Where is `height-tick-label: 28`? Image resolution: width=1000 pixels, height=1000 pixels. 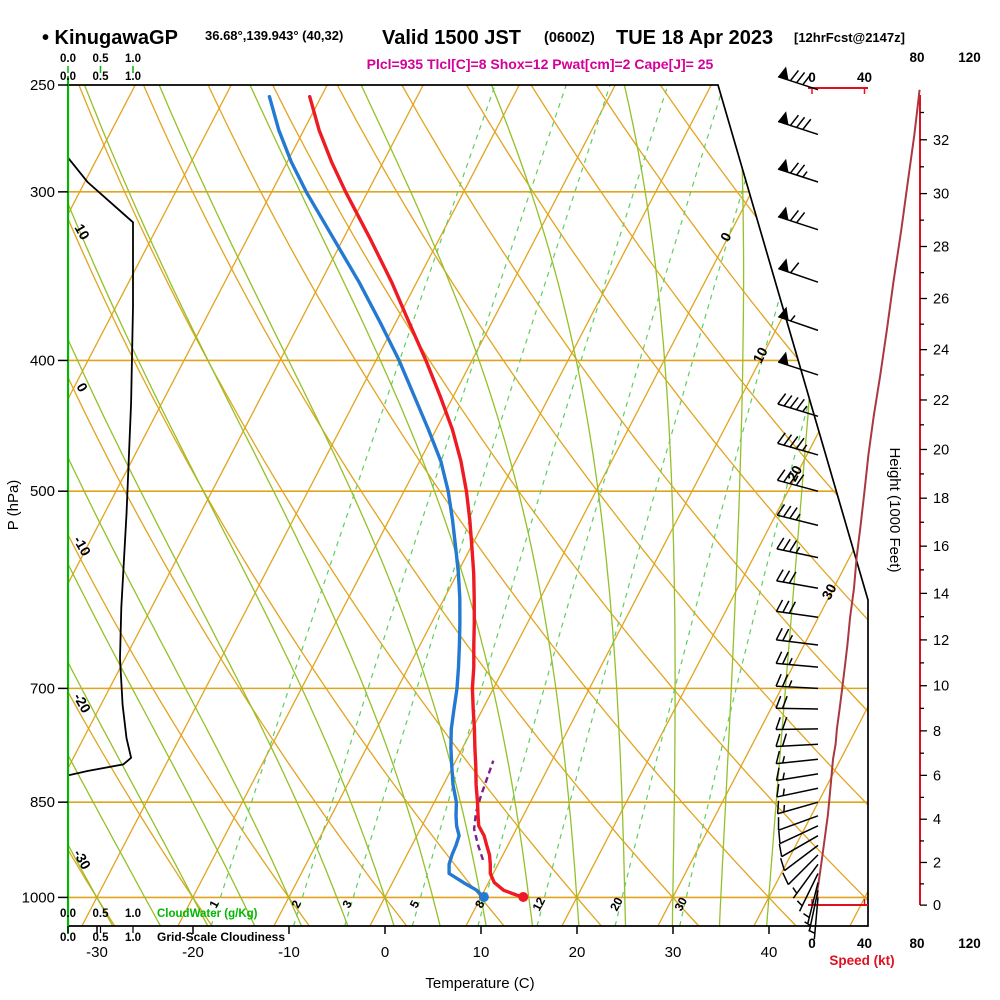
height-tick-label: 28 is located at coordinates (941, 247).